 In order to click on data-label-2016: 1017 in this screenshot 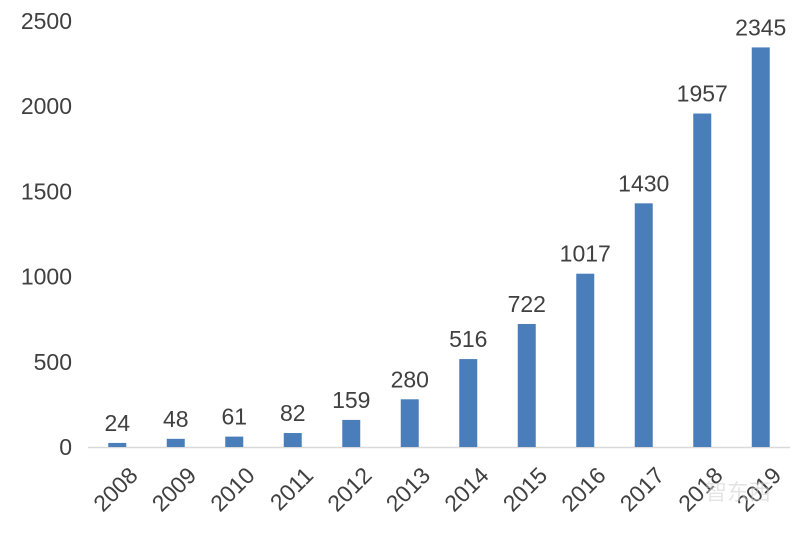, I will do `click(585, 254)`.